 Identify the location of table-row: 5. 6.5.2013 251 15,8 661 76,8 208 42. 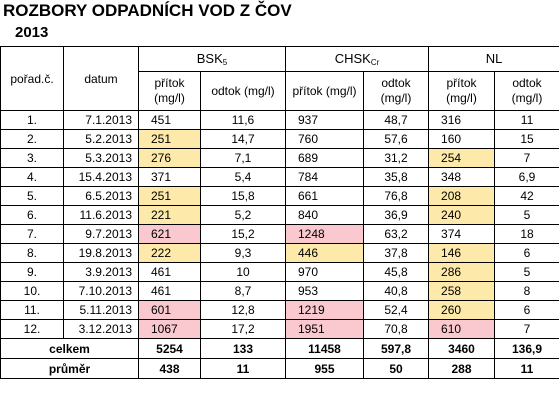
(279, 196).